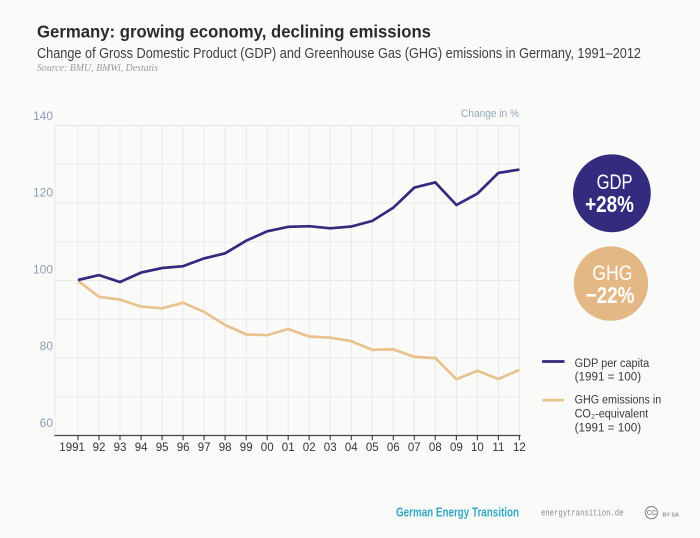 Image resolution: width=700 pixels, height=538 pixels. Describe the element at coordinates (414, 448) in the screenshot. I see `svg-text: 07` at that location.